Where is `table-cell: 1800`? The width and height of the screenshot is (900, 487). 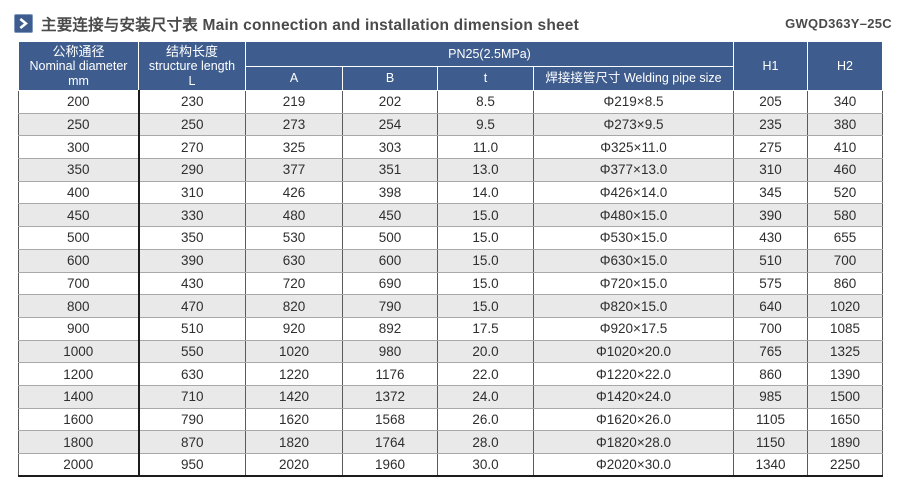 table-cell: 1800 is located at coordinates (79, 442).